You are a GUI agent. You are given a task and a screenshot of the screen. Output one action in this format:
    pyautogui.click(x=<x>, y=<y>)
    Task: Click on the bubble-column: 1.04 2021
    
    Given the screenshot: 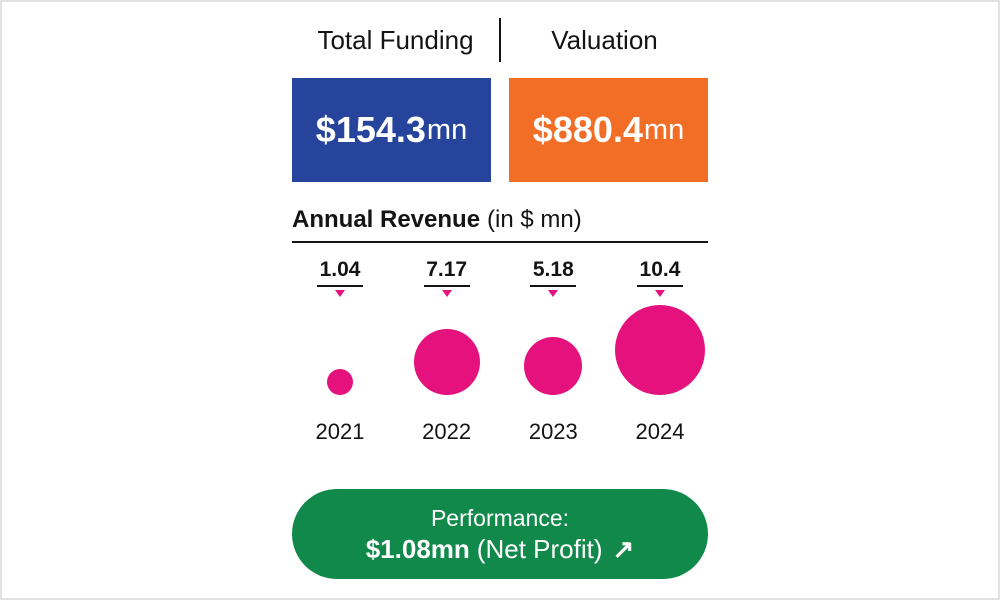 What is the action you would take?
    pyautogui.click(x=340, y=351)
    